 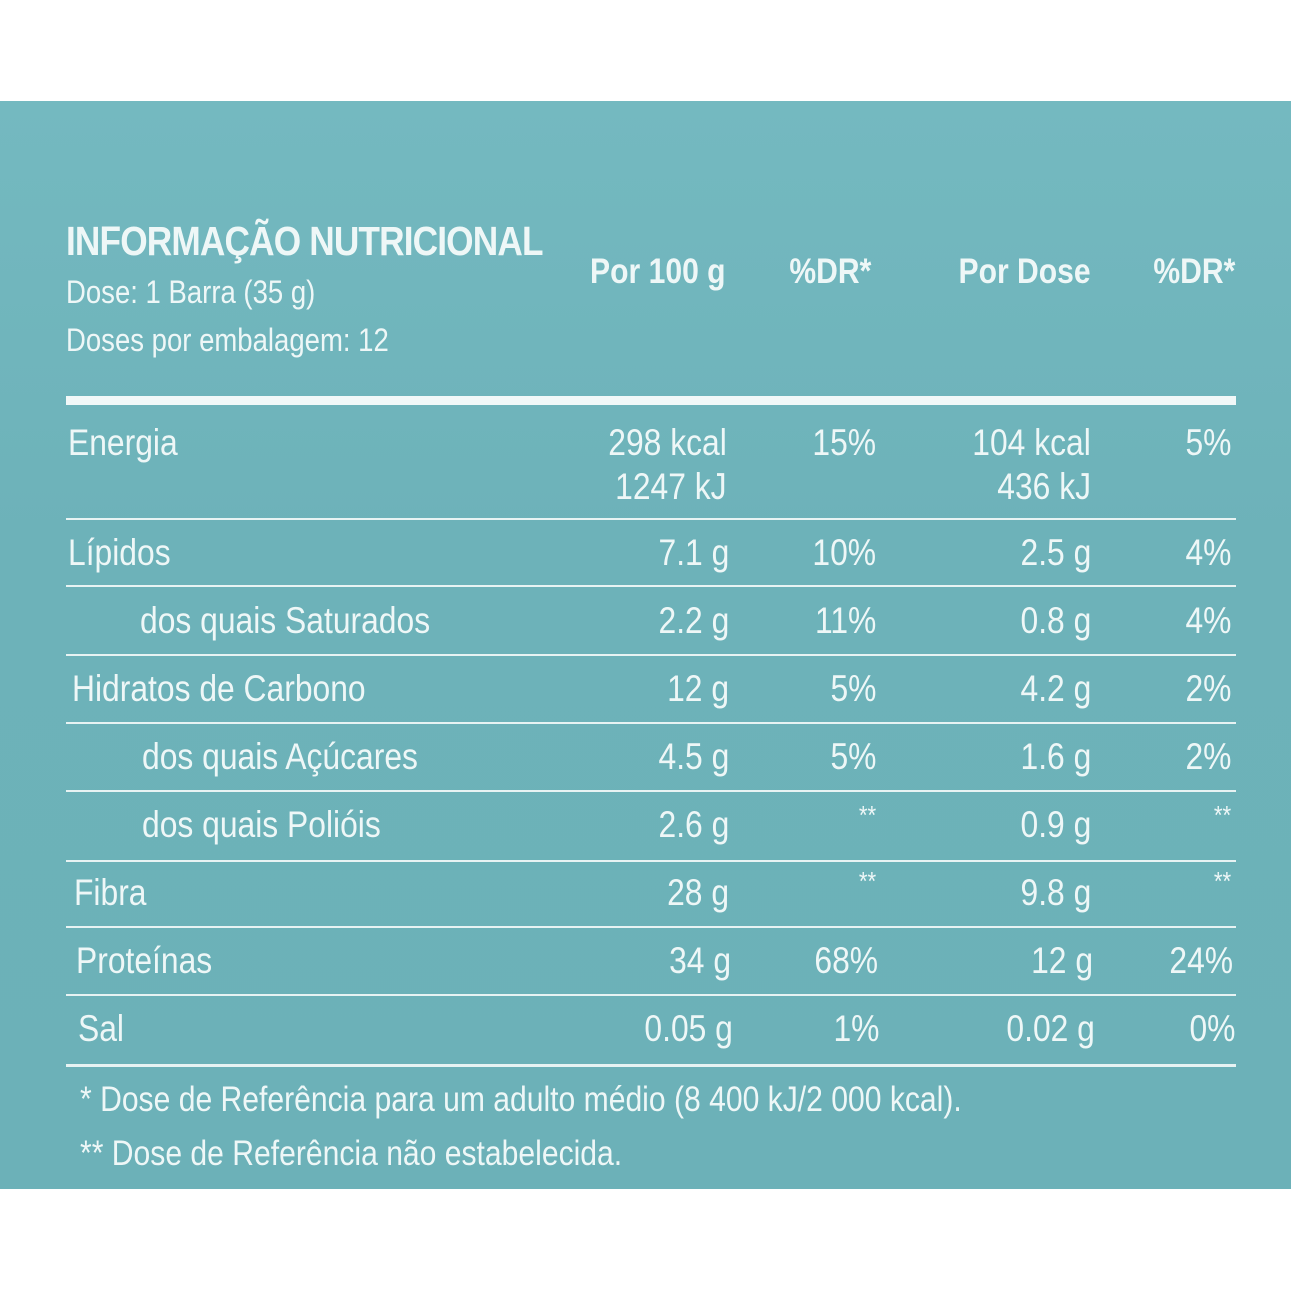 I want to click on dr100-value: 1%, so click(x=856, y=1028).